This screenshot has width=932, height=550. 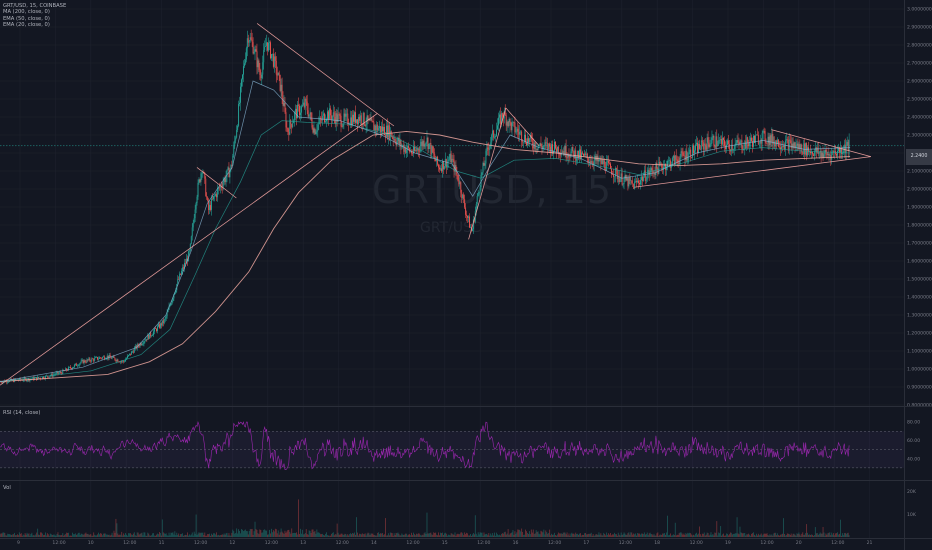 I want to click on legend-vol: Vol, so click(x=7, y=488).